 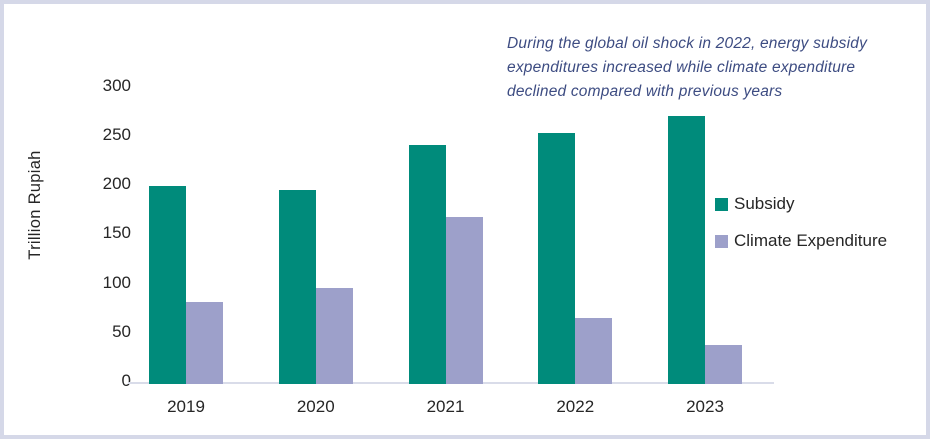 What do you see at coordinates (186, 406) in the screenshot?
I see `x-label-2019: 2019` at bounding box center [186, 406].